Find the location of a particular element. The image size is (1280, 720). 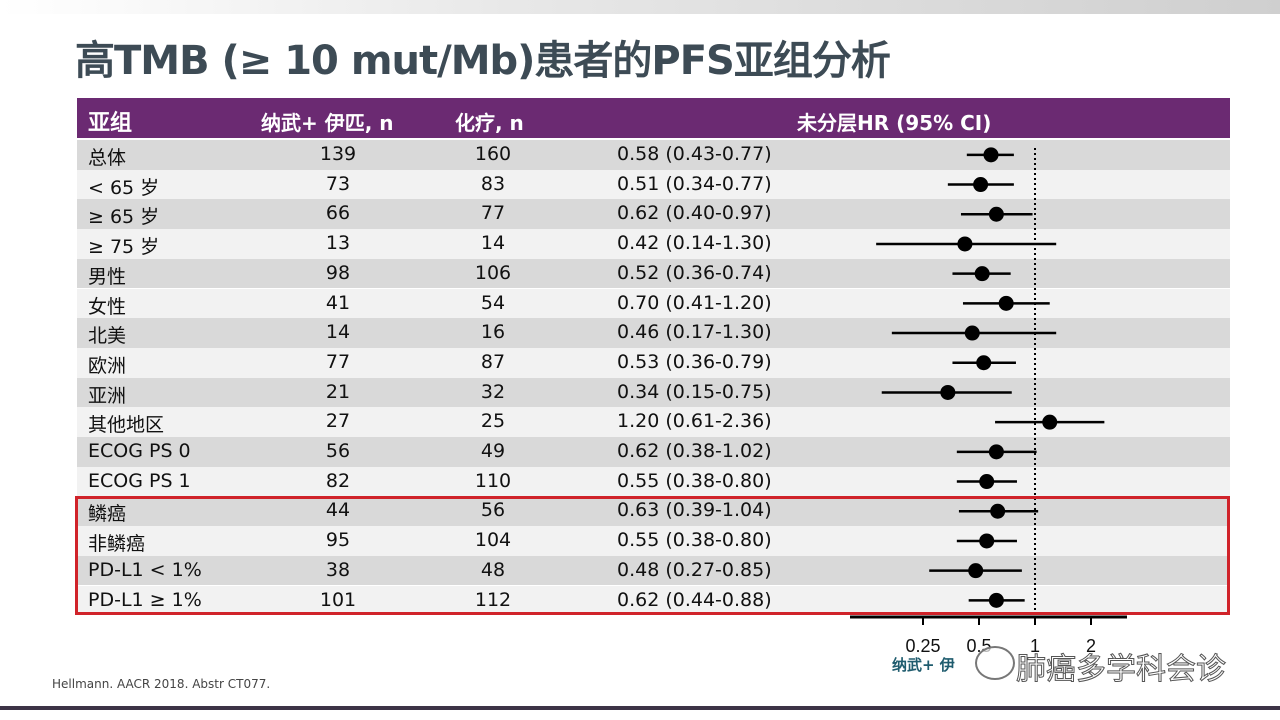

hr-ci-text: 0.34 (0.15-0.75) is located at coordinates (694, 391).